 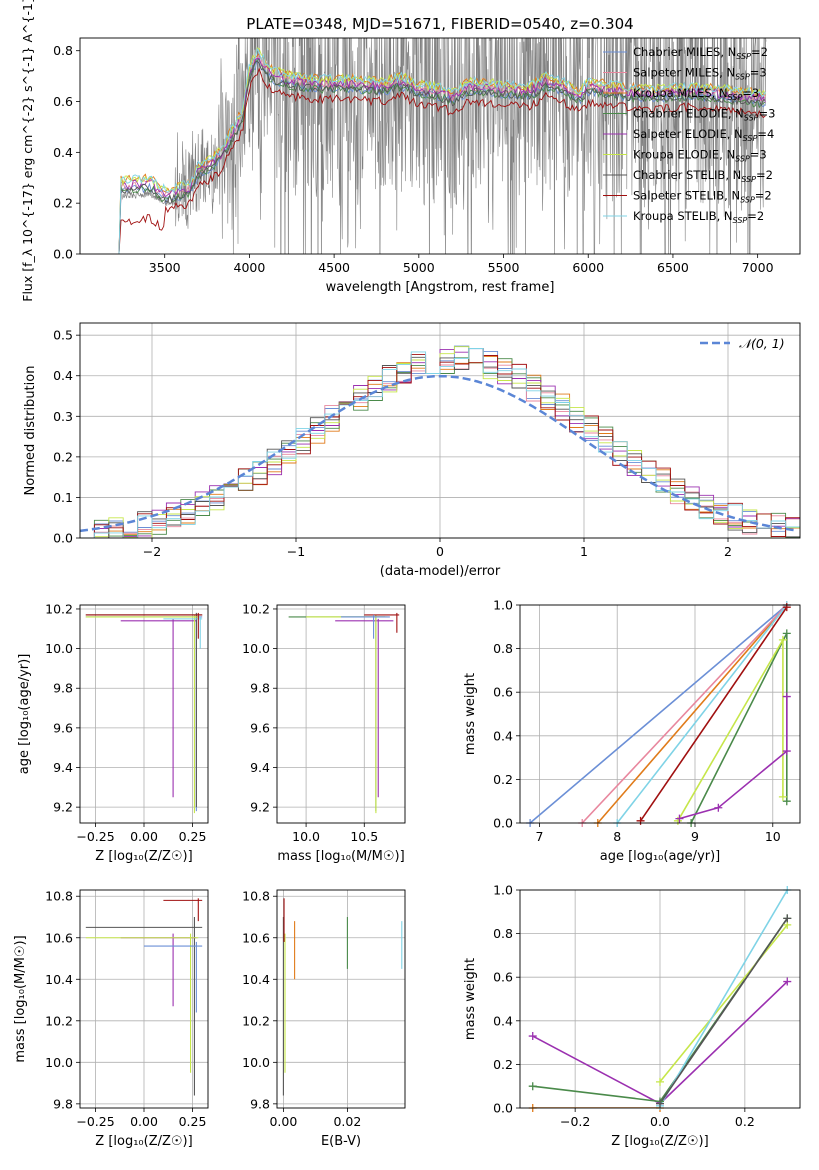 I want to click on weight_vs_Z-ticks: −0.2 0.0 0.2 0.0 0.2 0.4 0.6 0.8 1.0, so click(x=624, y=1006).